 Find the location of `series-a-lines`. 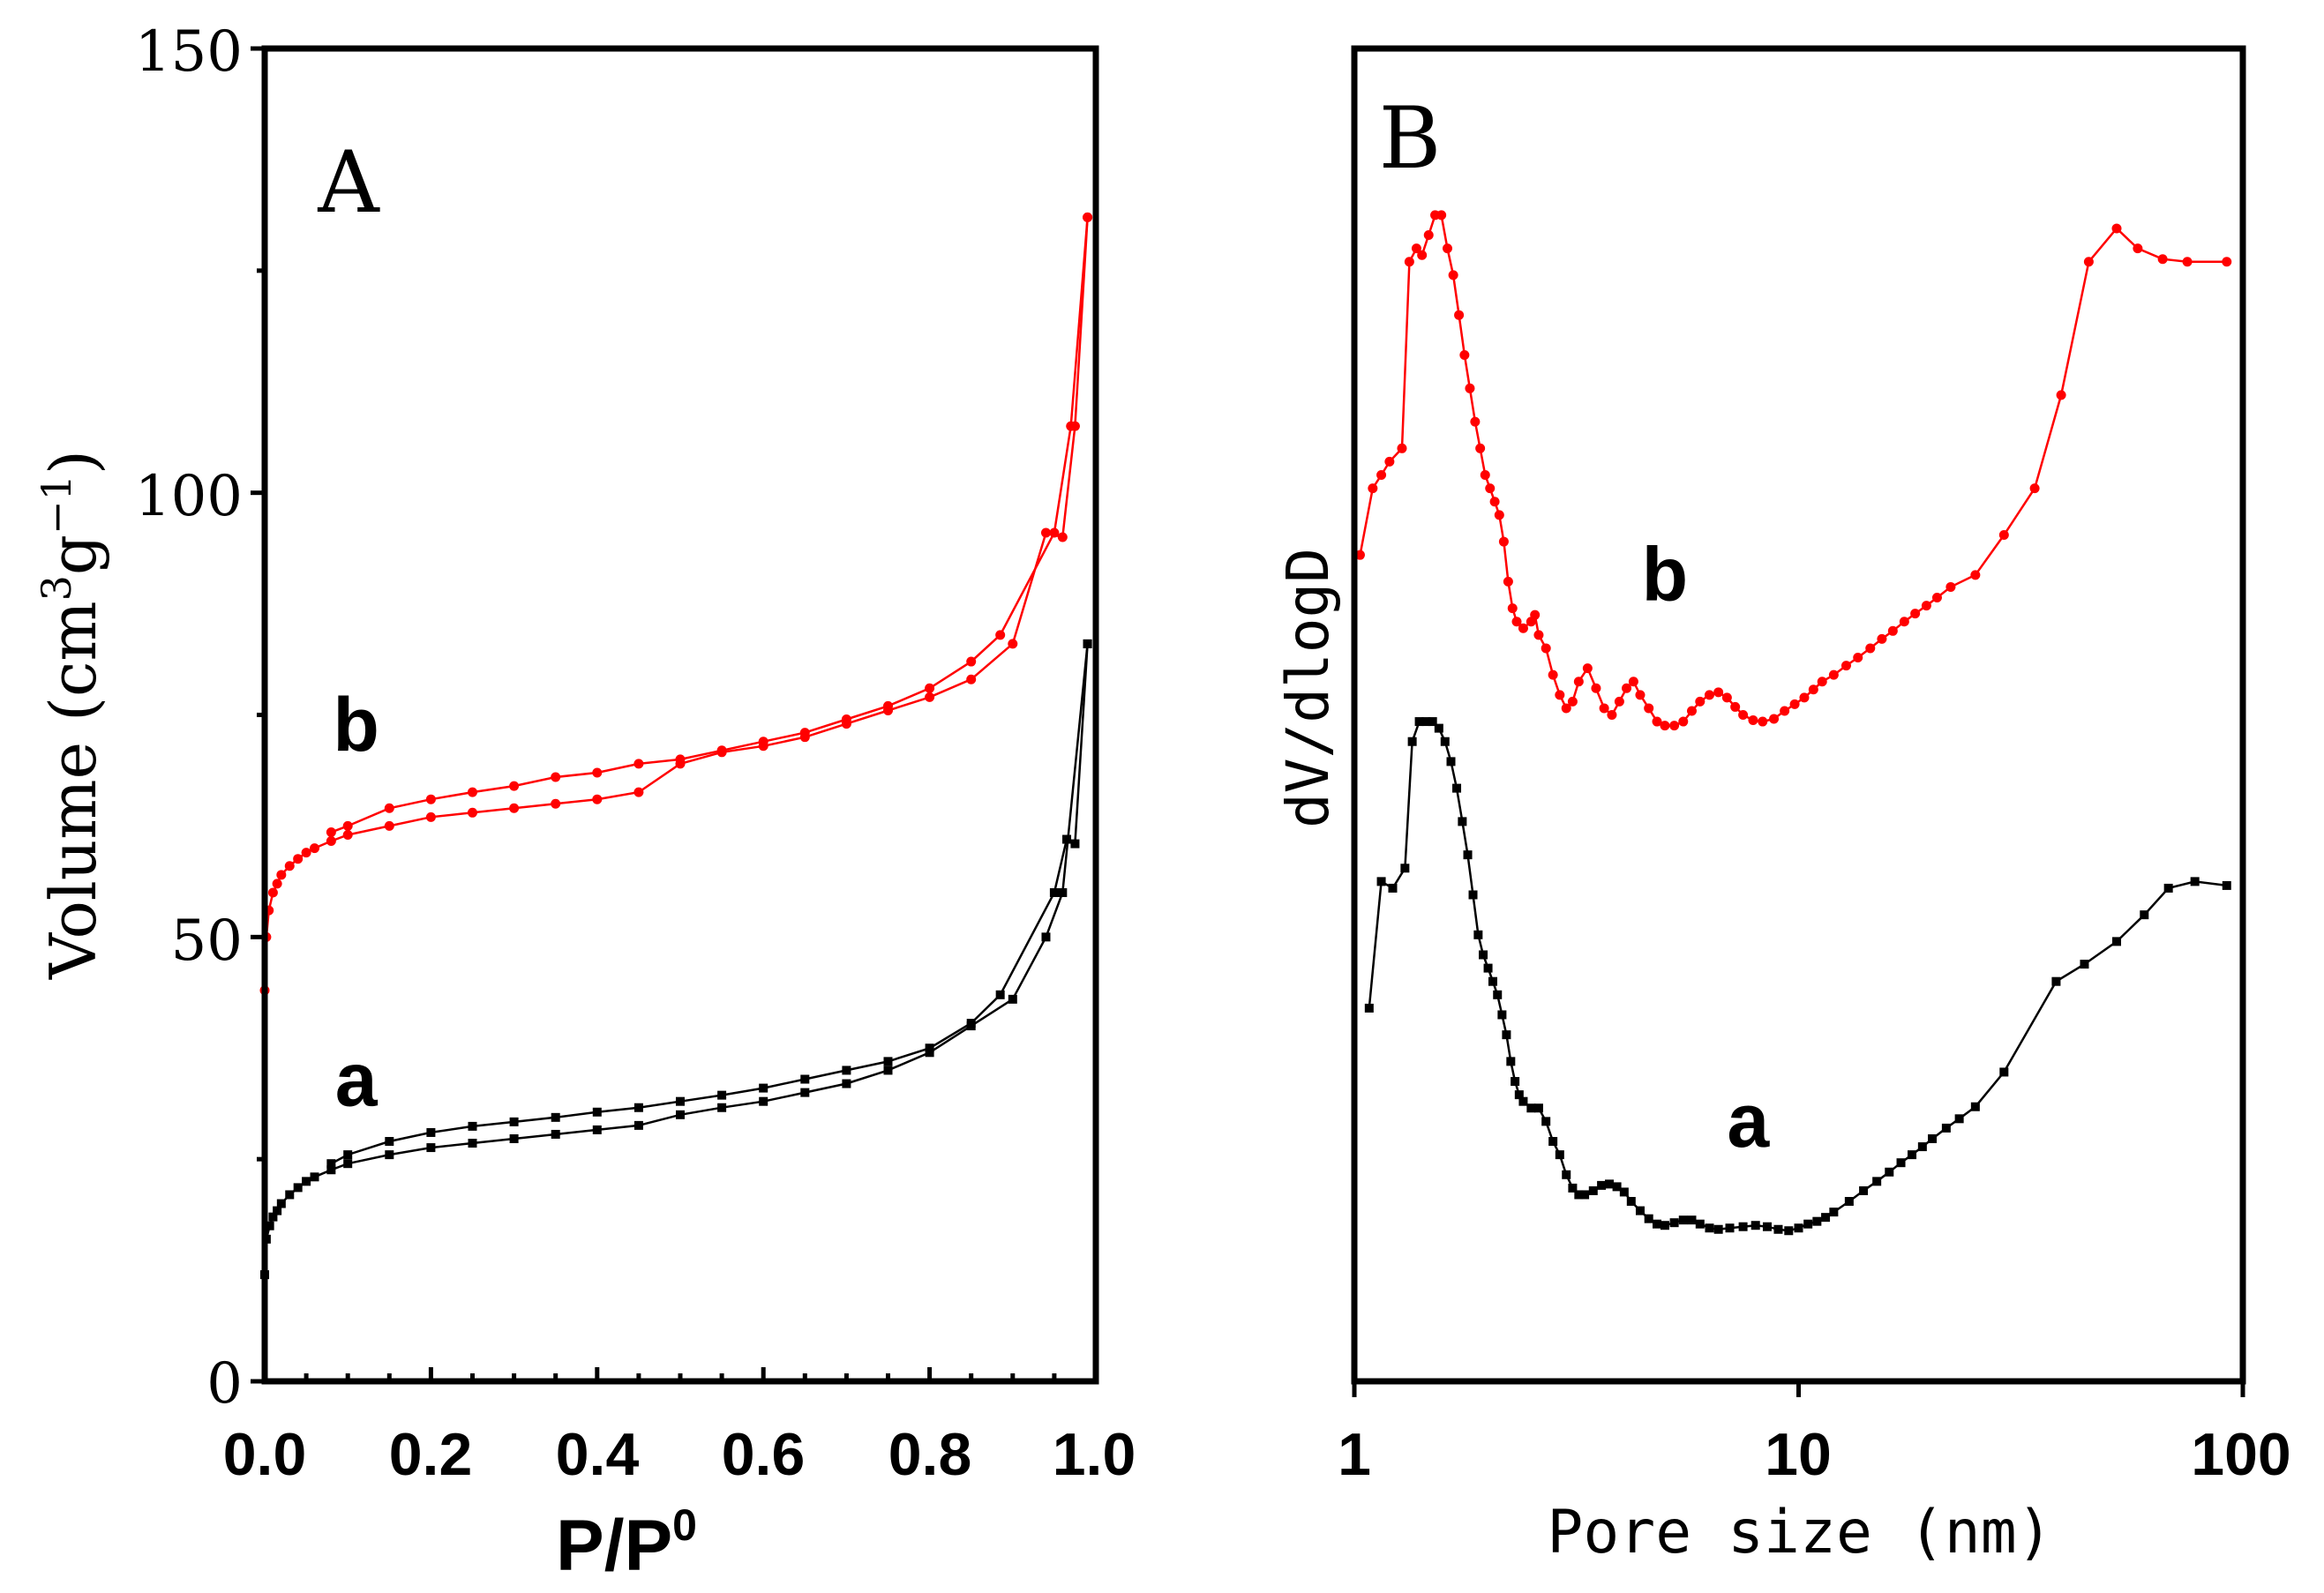

series-a-lines is located at coordinates (676, 959).